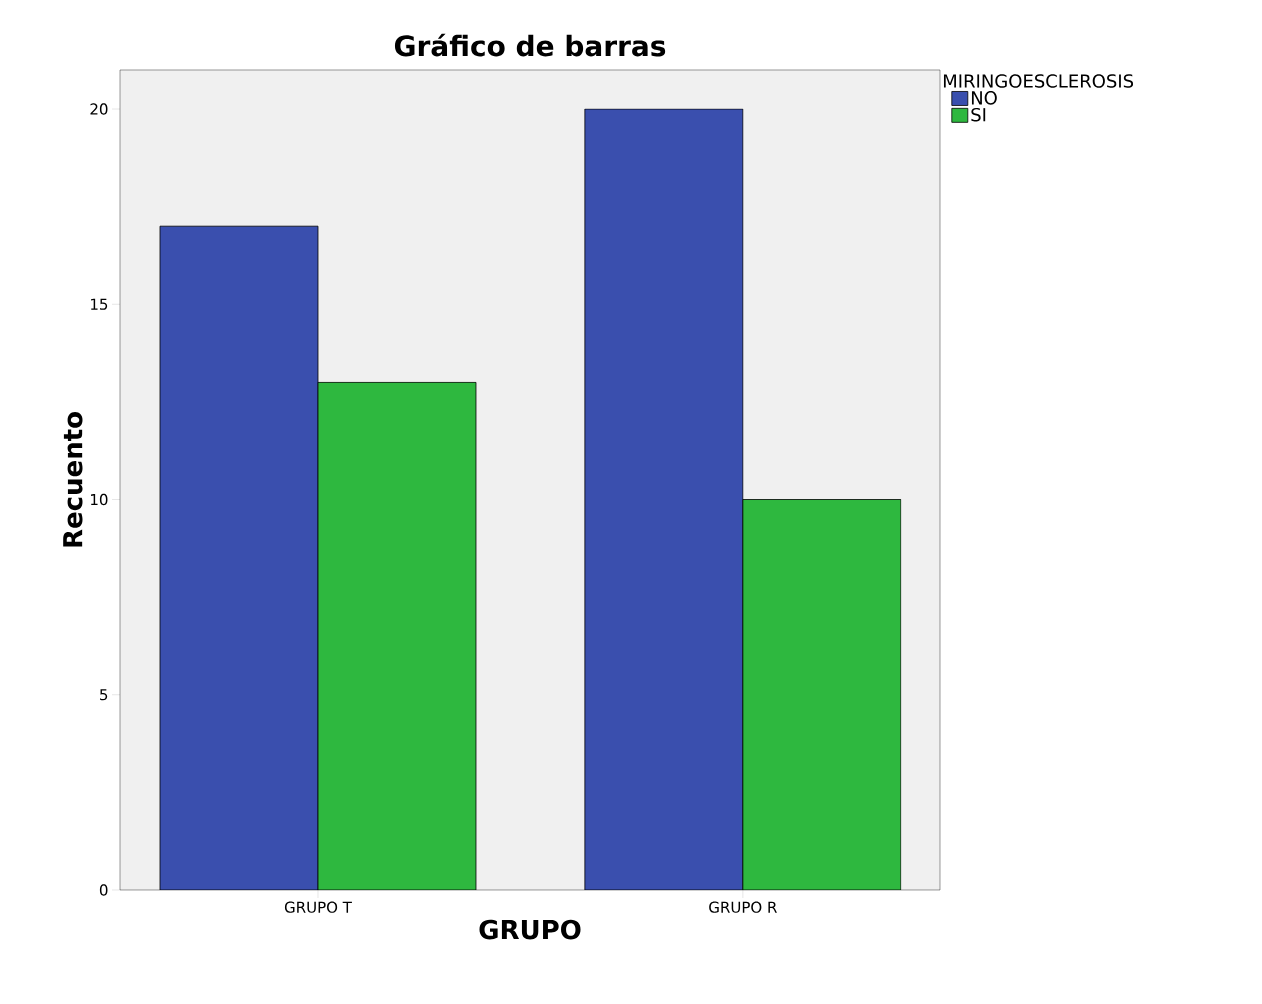 The image size is (1262, 1004). I want to click on x-tick-label: GRUPO R, so click(743, 907).